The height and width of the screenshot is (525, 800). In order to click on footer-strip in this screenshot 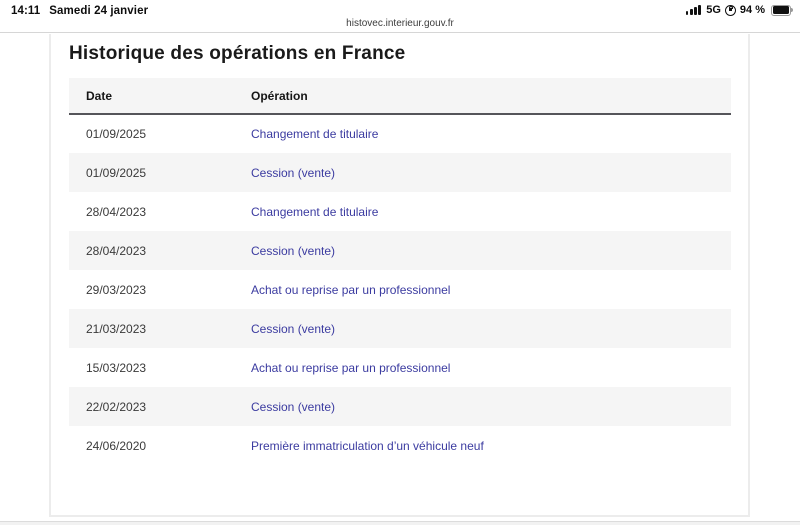, I will do `click(400, 523)`.